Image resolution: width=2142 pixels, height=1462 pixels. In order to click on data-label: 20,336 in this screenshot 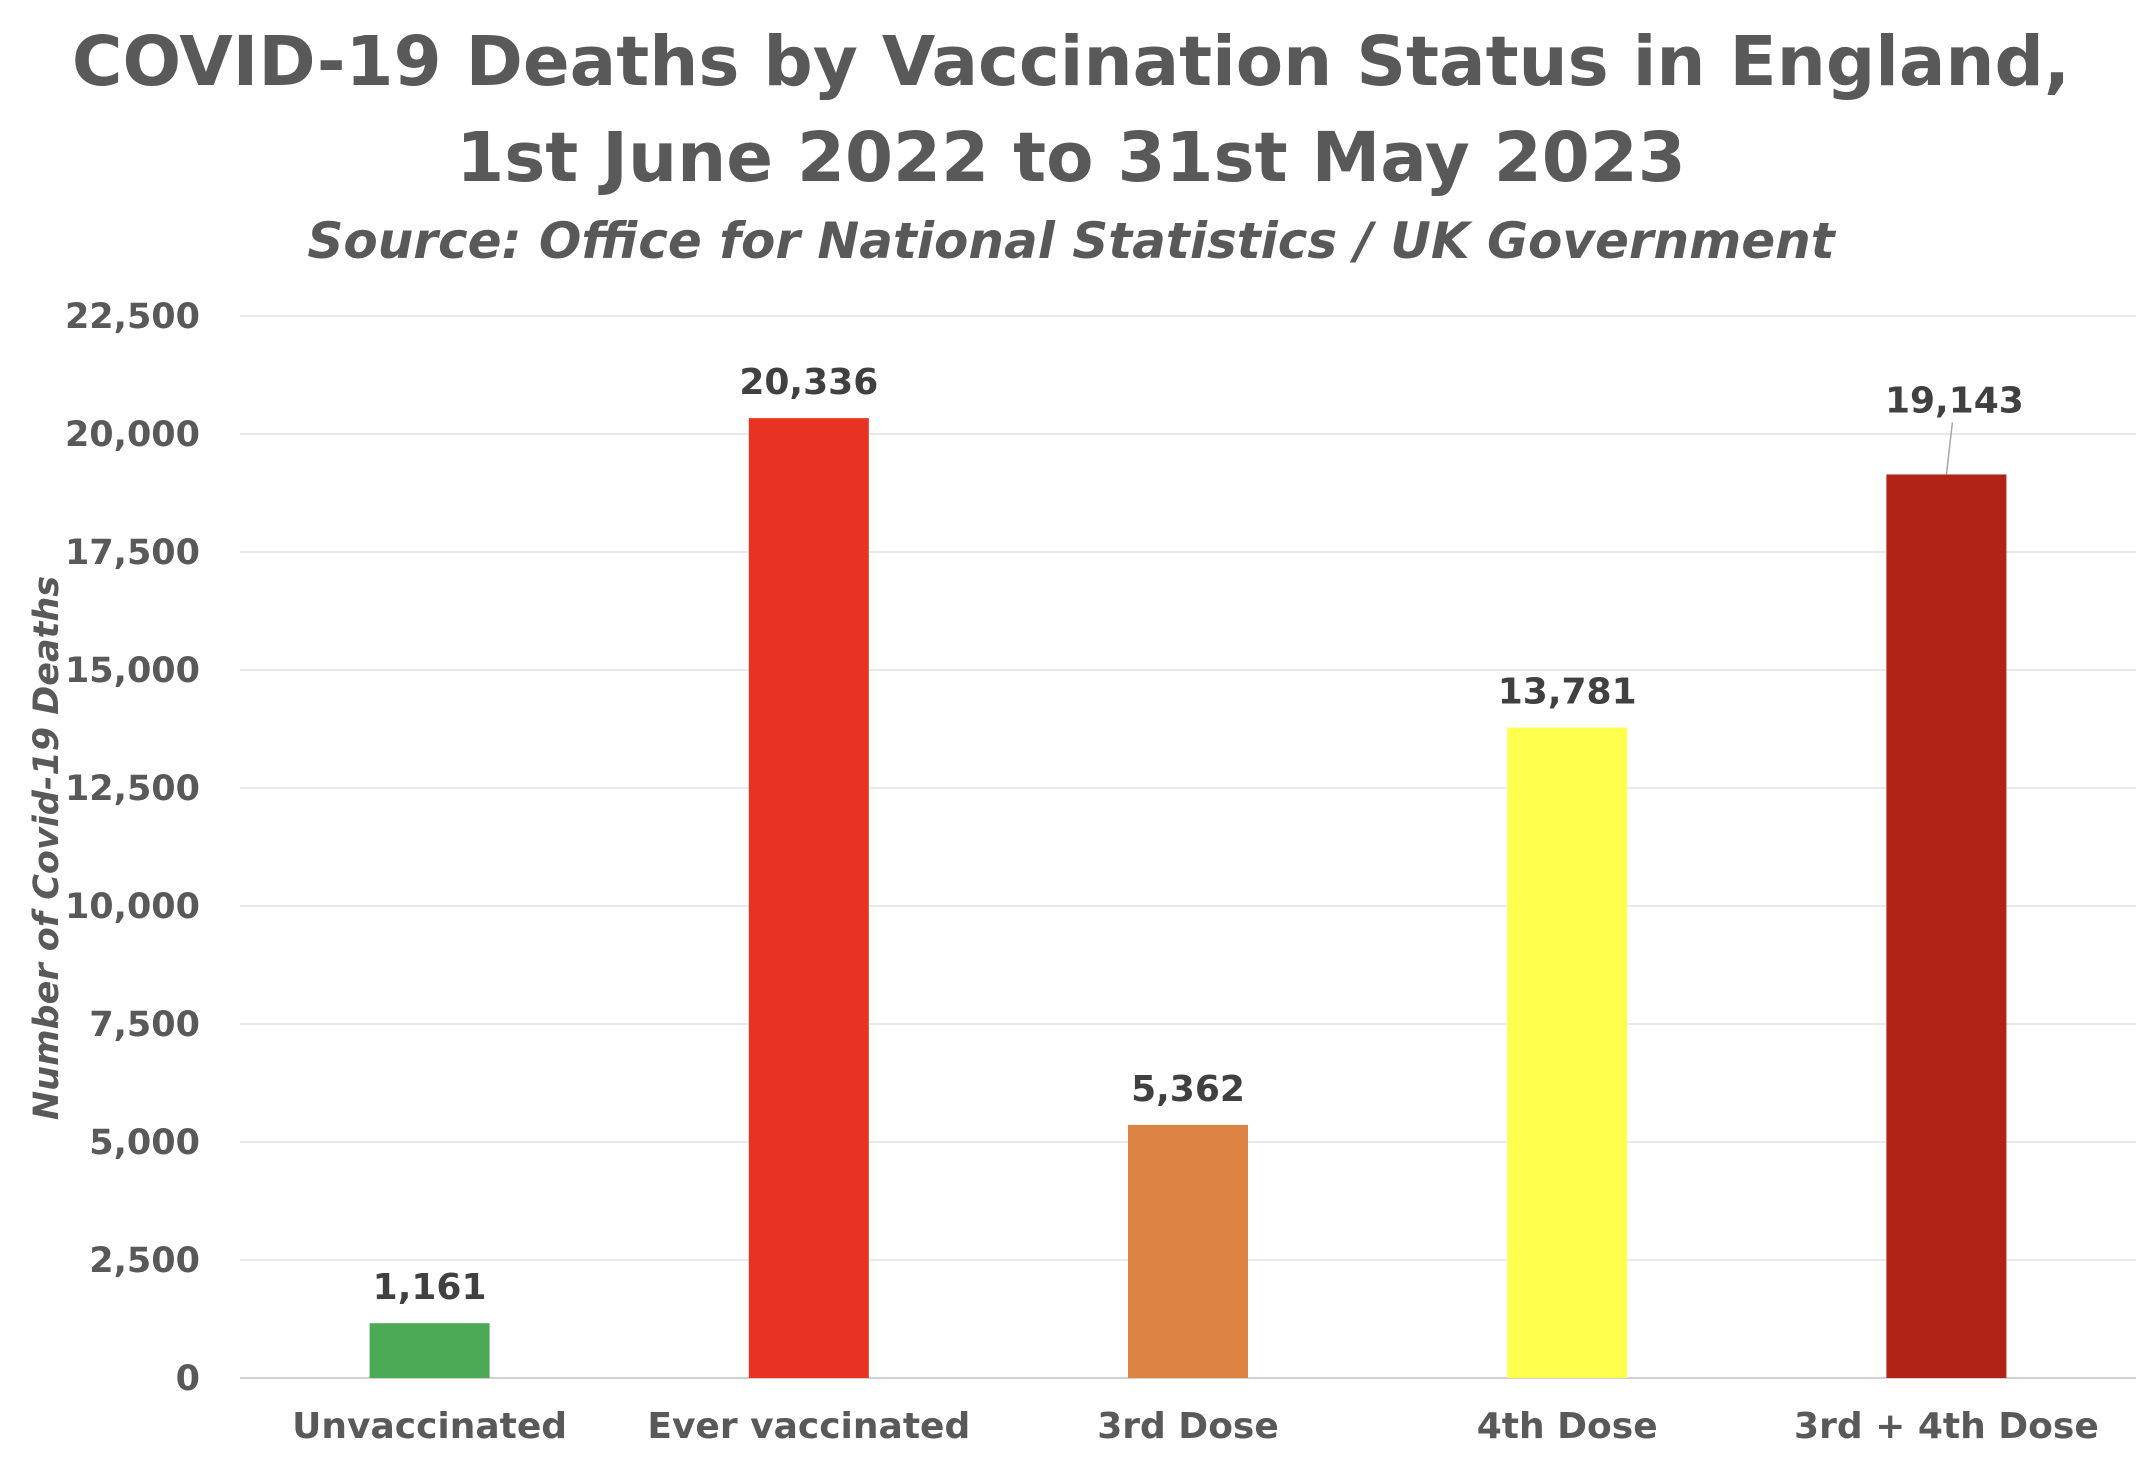, I will do `click(808, 382)`.